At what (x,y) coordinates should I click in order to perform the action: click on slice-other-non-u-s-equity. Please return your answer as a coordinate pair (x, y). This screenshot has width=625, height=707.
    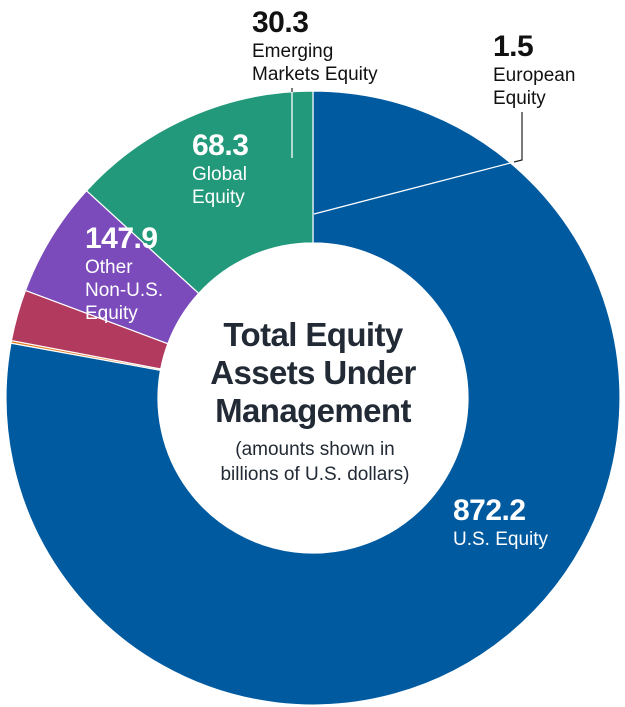
    Looking at the image, I should click on (199, 192).